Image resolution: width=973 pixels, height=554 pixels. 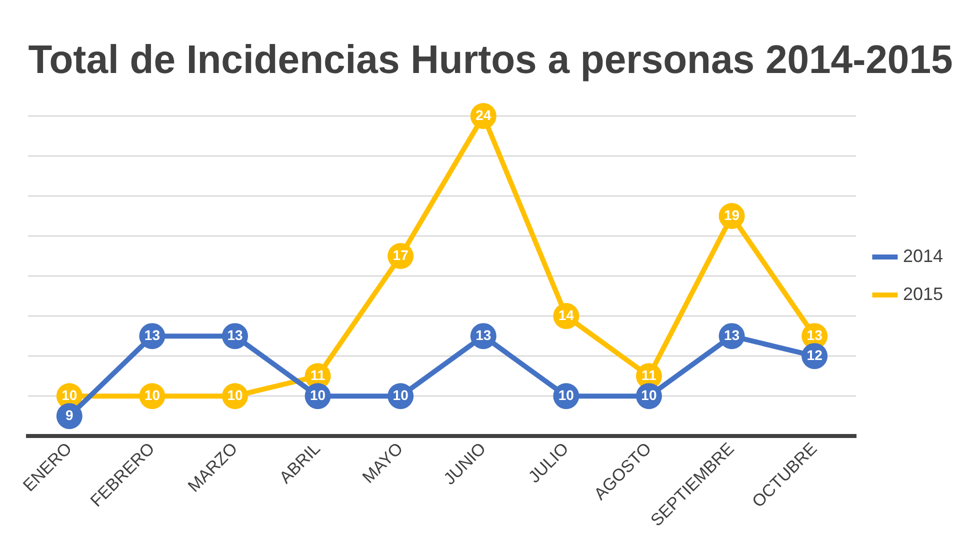 What do you see at coordinates (732, 214) in the screenshot?
I see `data-label: 19` at bounding box center [732, 214].